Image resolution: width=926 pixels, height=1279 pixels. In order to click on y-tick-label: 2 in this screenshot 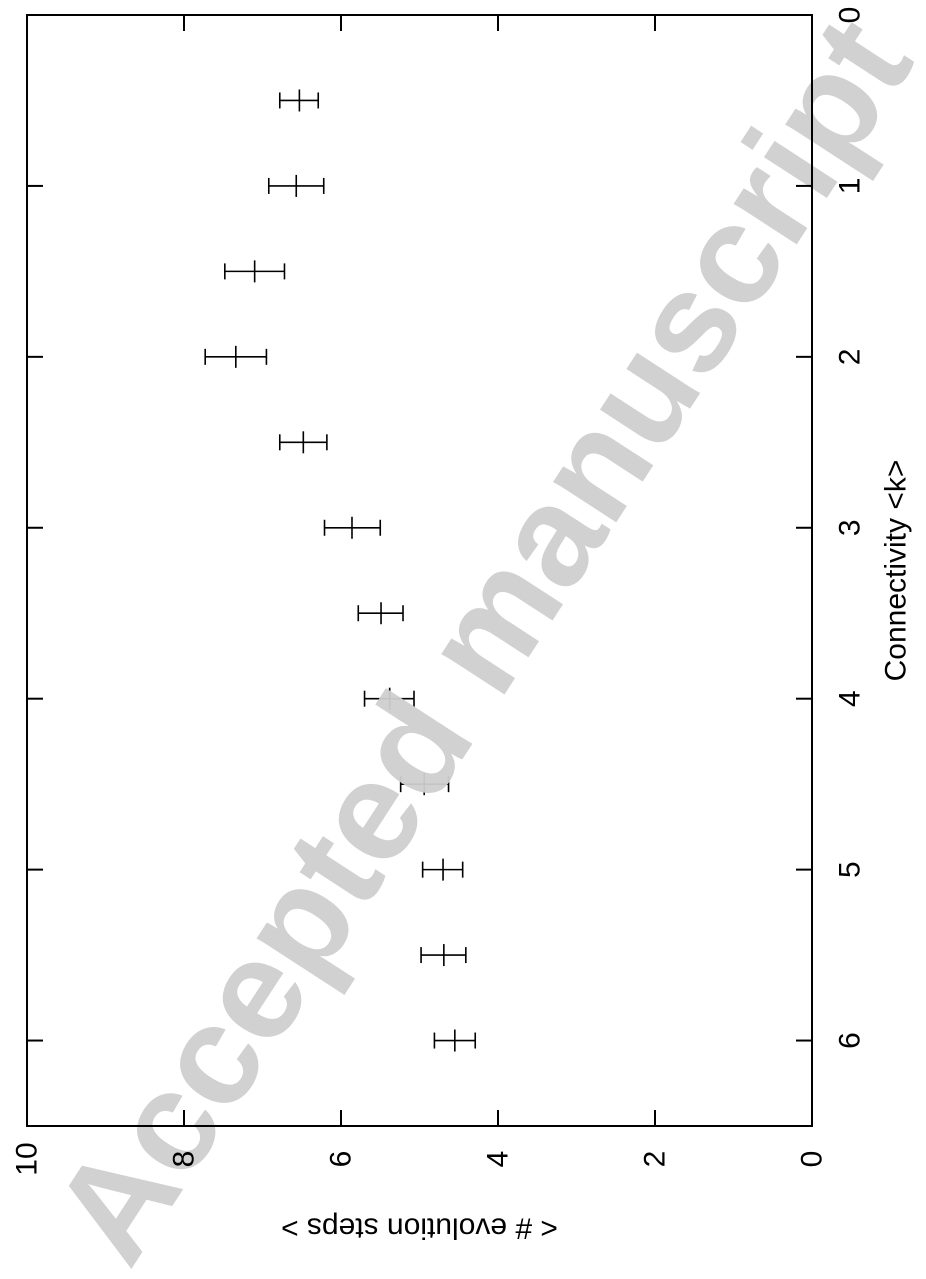, I will do `click(655, 1159)`.